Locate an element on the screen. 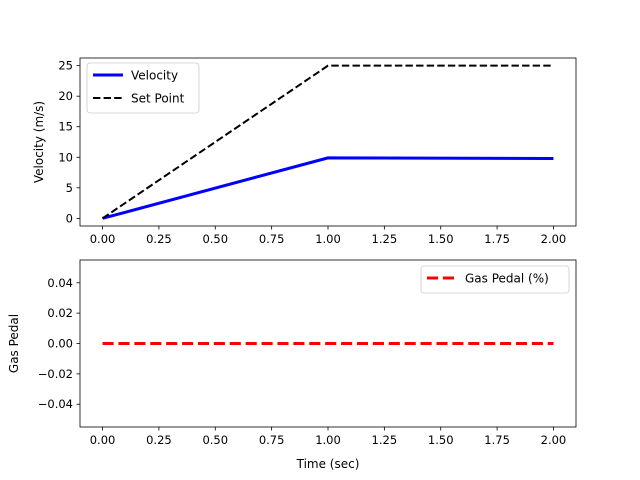  y-tick-label: 0.04 is located at coordinates (60, 283).